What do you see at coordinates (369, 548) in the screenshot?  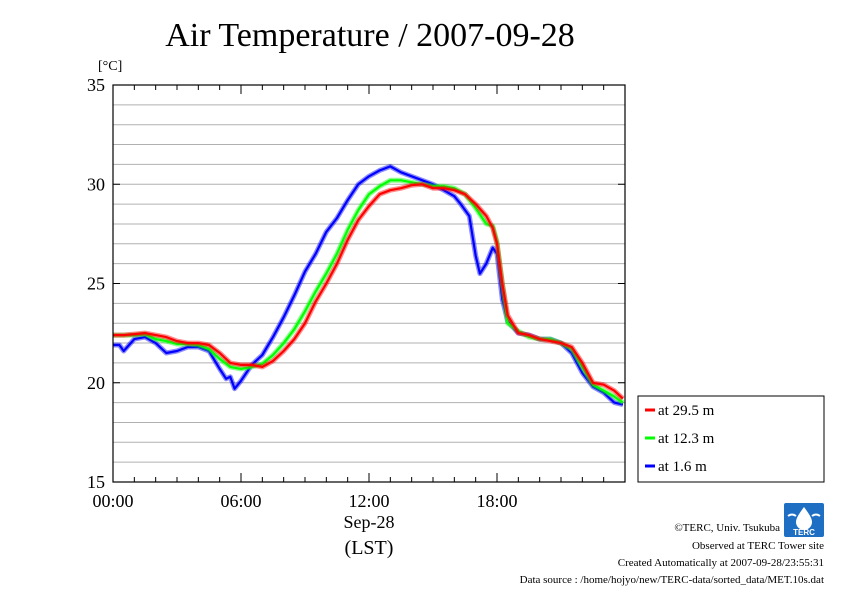 I see `x-axis-label: (LST)` at bounding box center [369, 548].